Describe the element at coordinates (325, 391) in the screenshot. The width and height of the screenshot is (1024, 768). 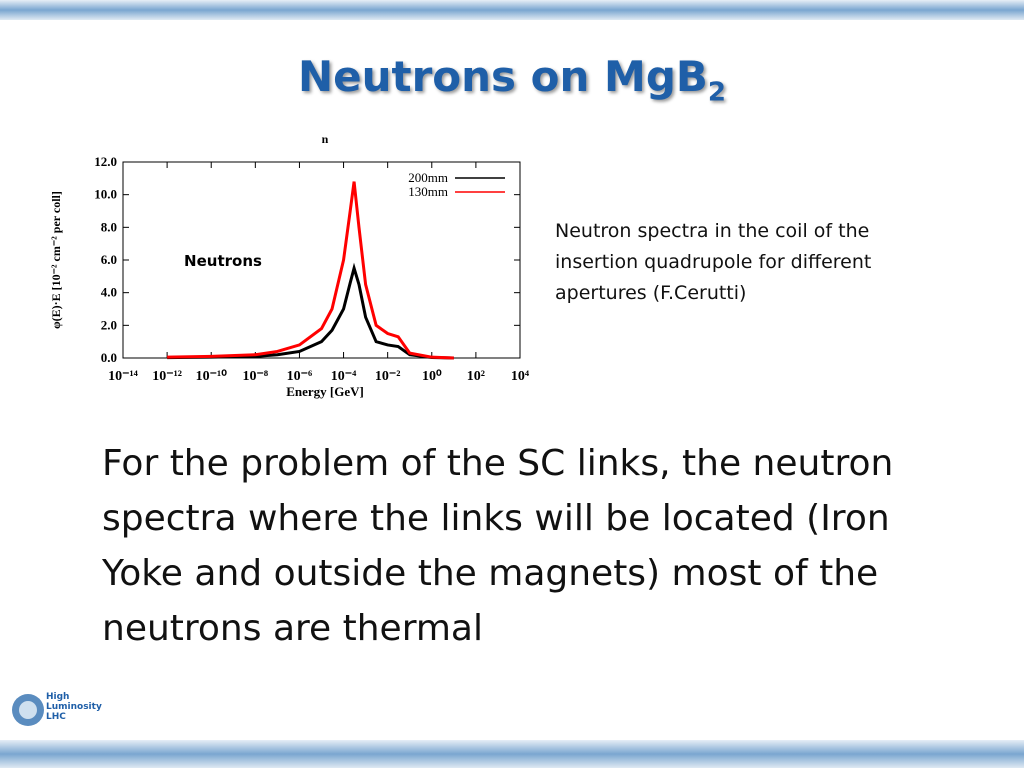
I see `x-axis-label: Energy [GeV]` at that location.